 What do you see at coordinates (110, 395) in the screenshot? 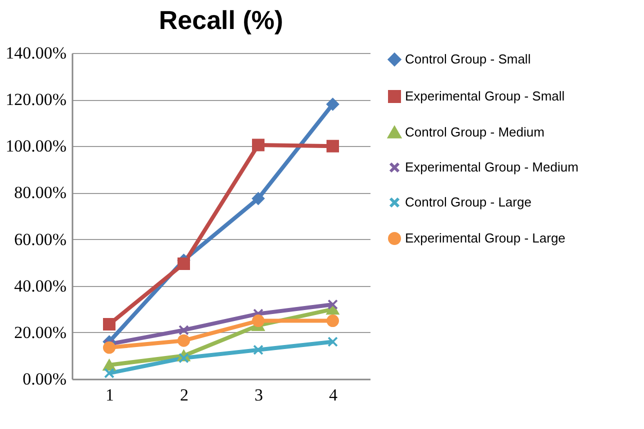
I see `x-tick-label: 1` at bounding box center [110, 395].